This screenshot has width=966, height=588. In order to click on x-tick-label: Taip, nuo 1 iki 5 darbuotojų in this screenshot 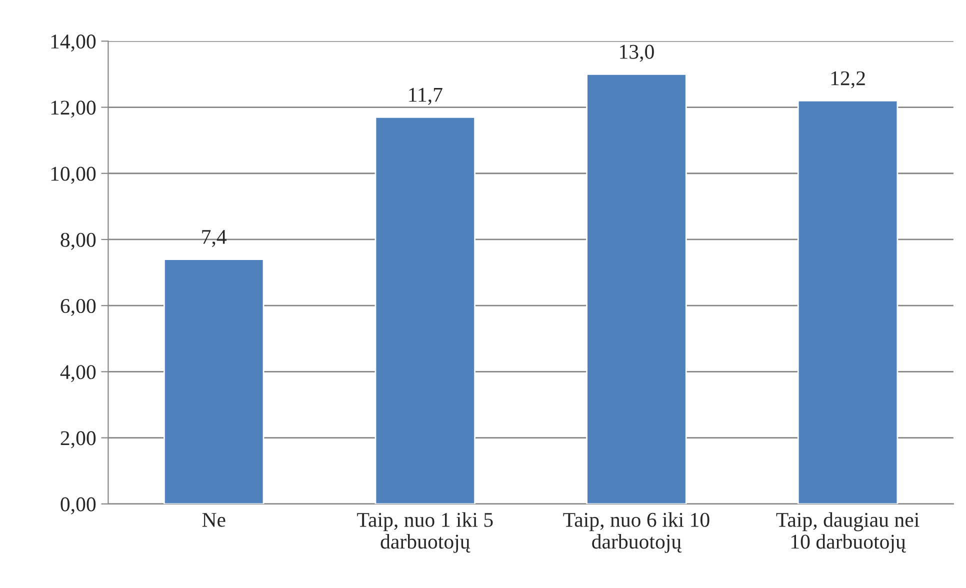, I will do `click(425, 532)`.